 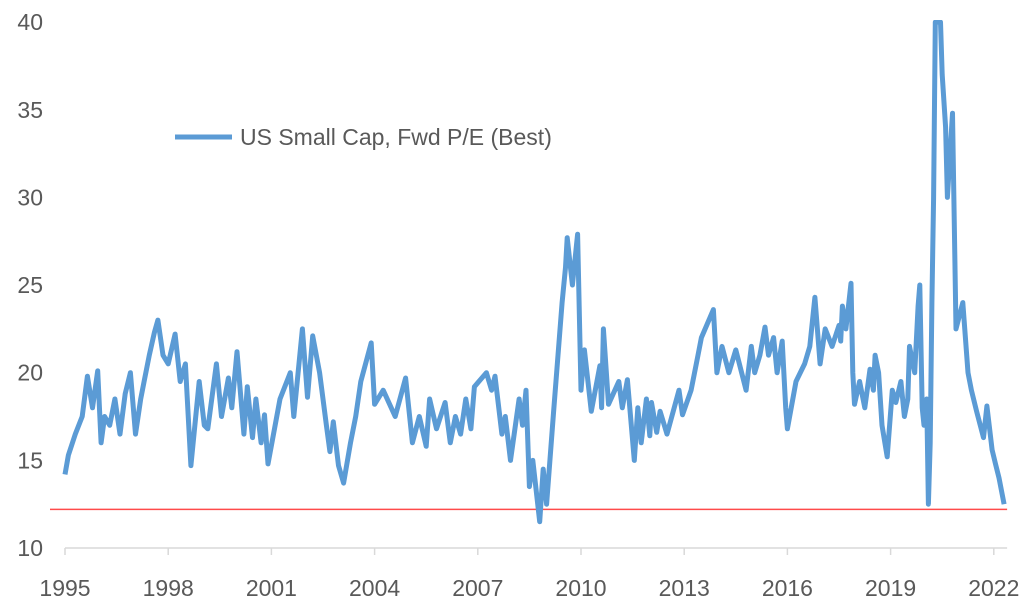 I want to click on x-tick-label: 2016, so click(x=787, y=588).